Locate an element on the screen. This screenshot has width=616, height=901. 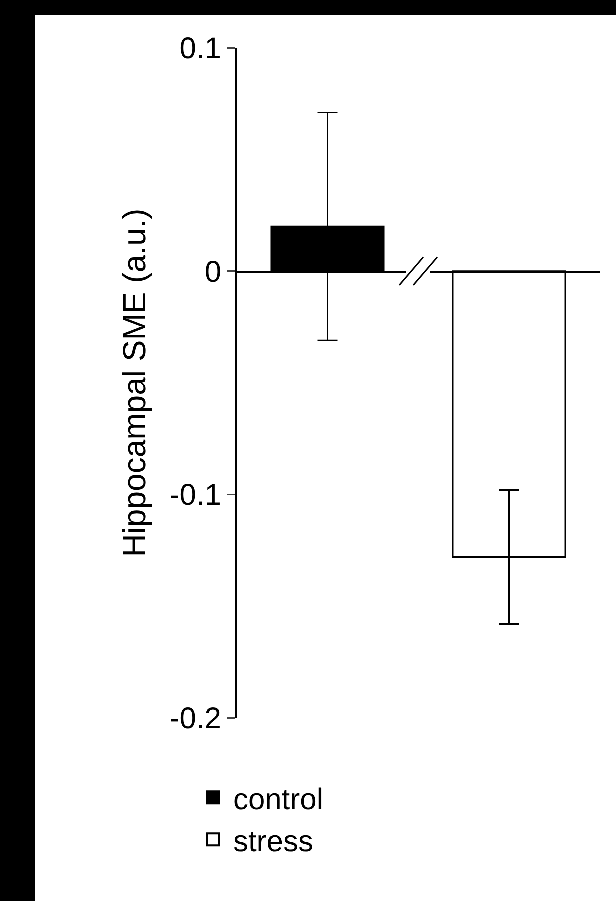
y-tick-label: -0.2 is located at coordinates (196, 719).